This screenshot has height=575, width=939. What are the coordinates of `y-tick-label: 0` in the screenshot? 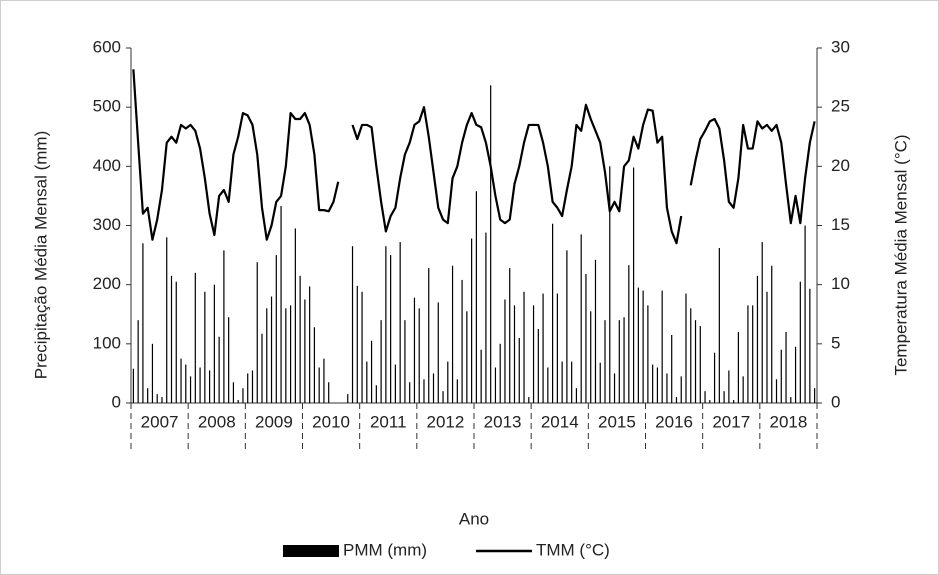 It's located at (116, 401).